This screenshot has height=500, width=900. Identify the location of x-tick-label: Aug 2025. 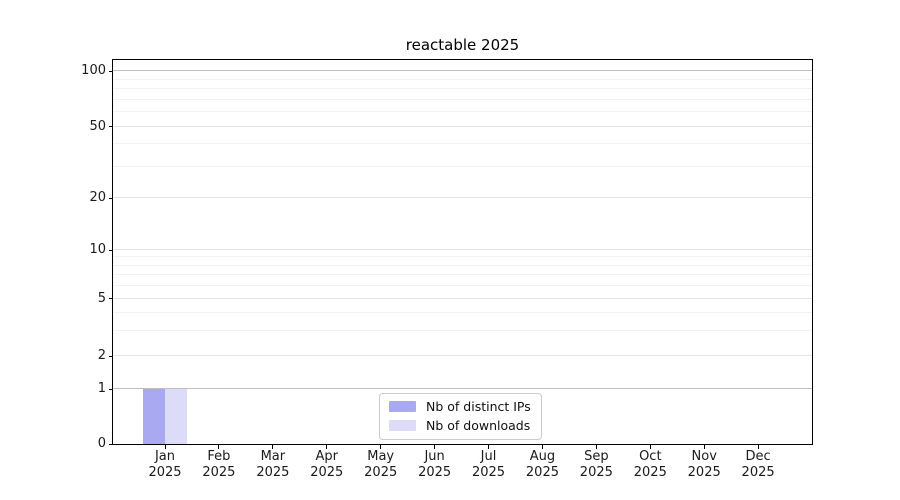
(542, 464).